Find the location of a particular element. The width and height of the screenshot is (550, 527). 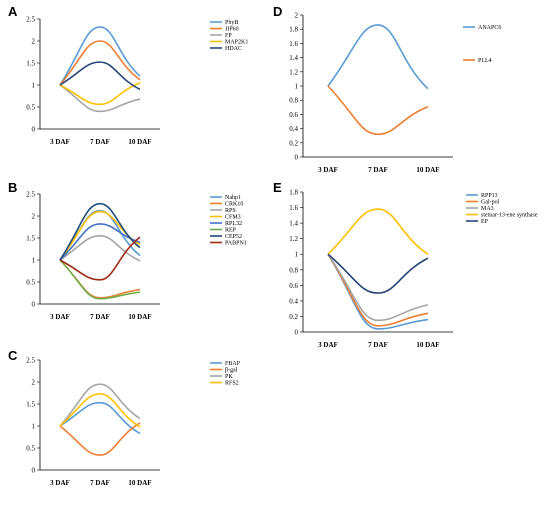

panel-E-legend-label-1: Gal-pol is located at coordinates (490, 203).